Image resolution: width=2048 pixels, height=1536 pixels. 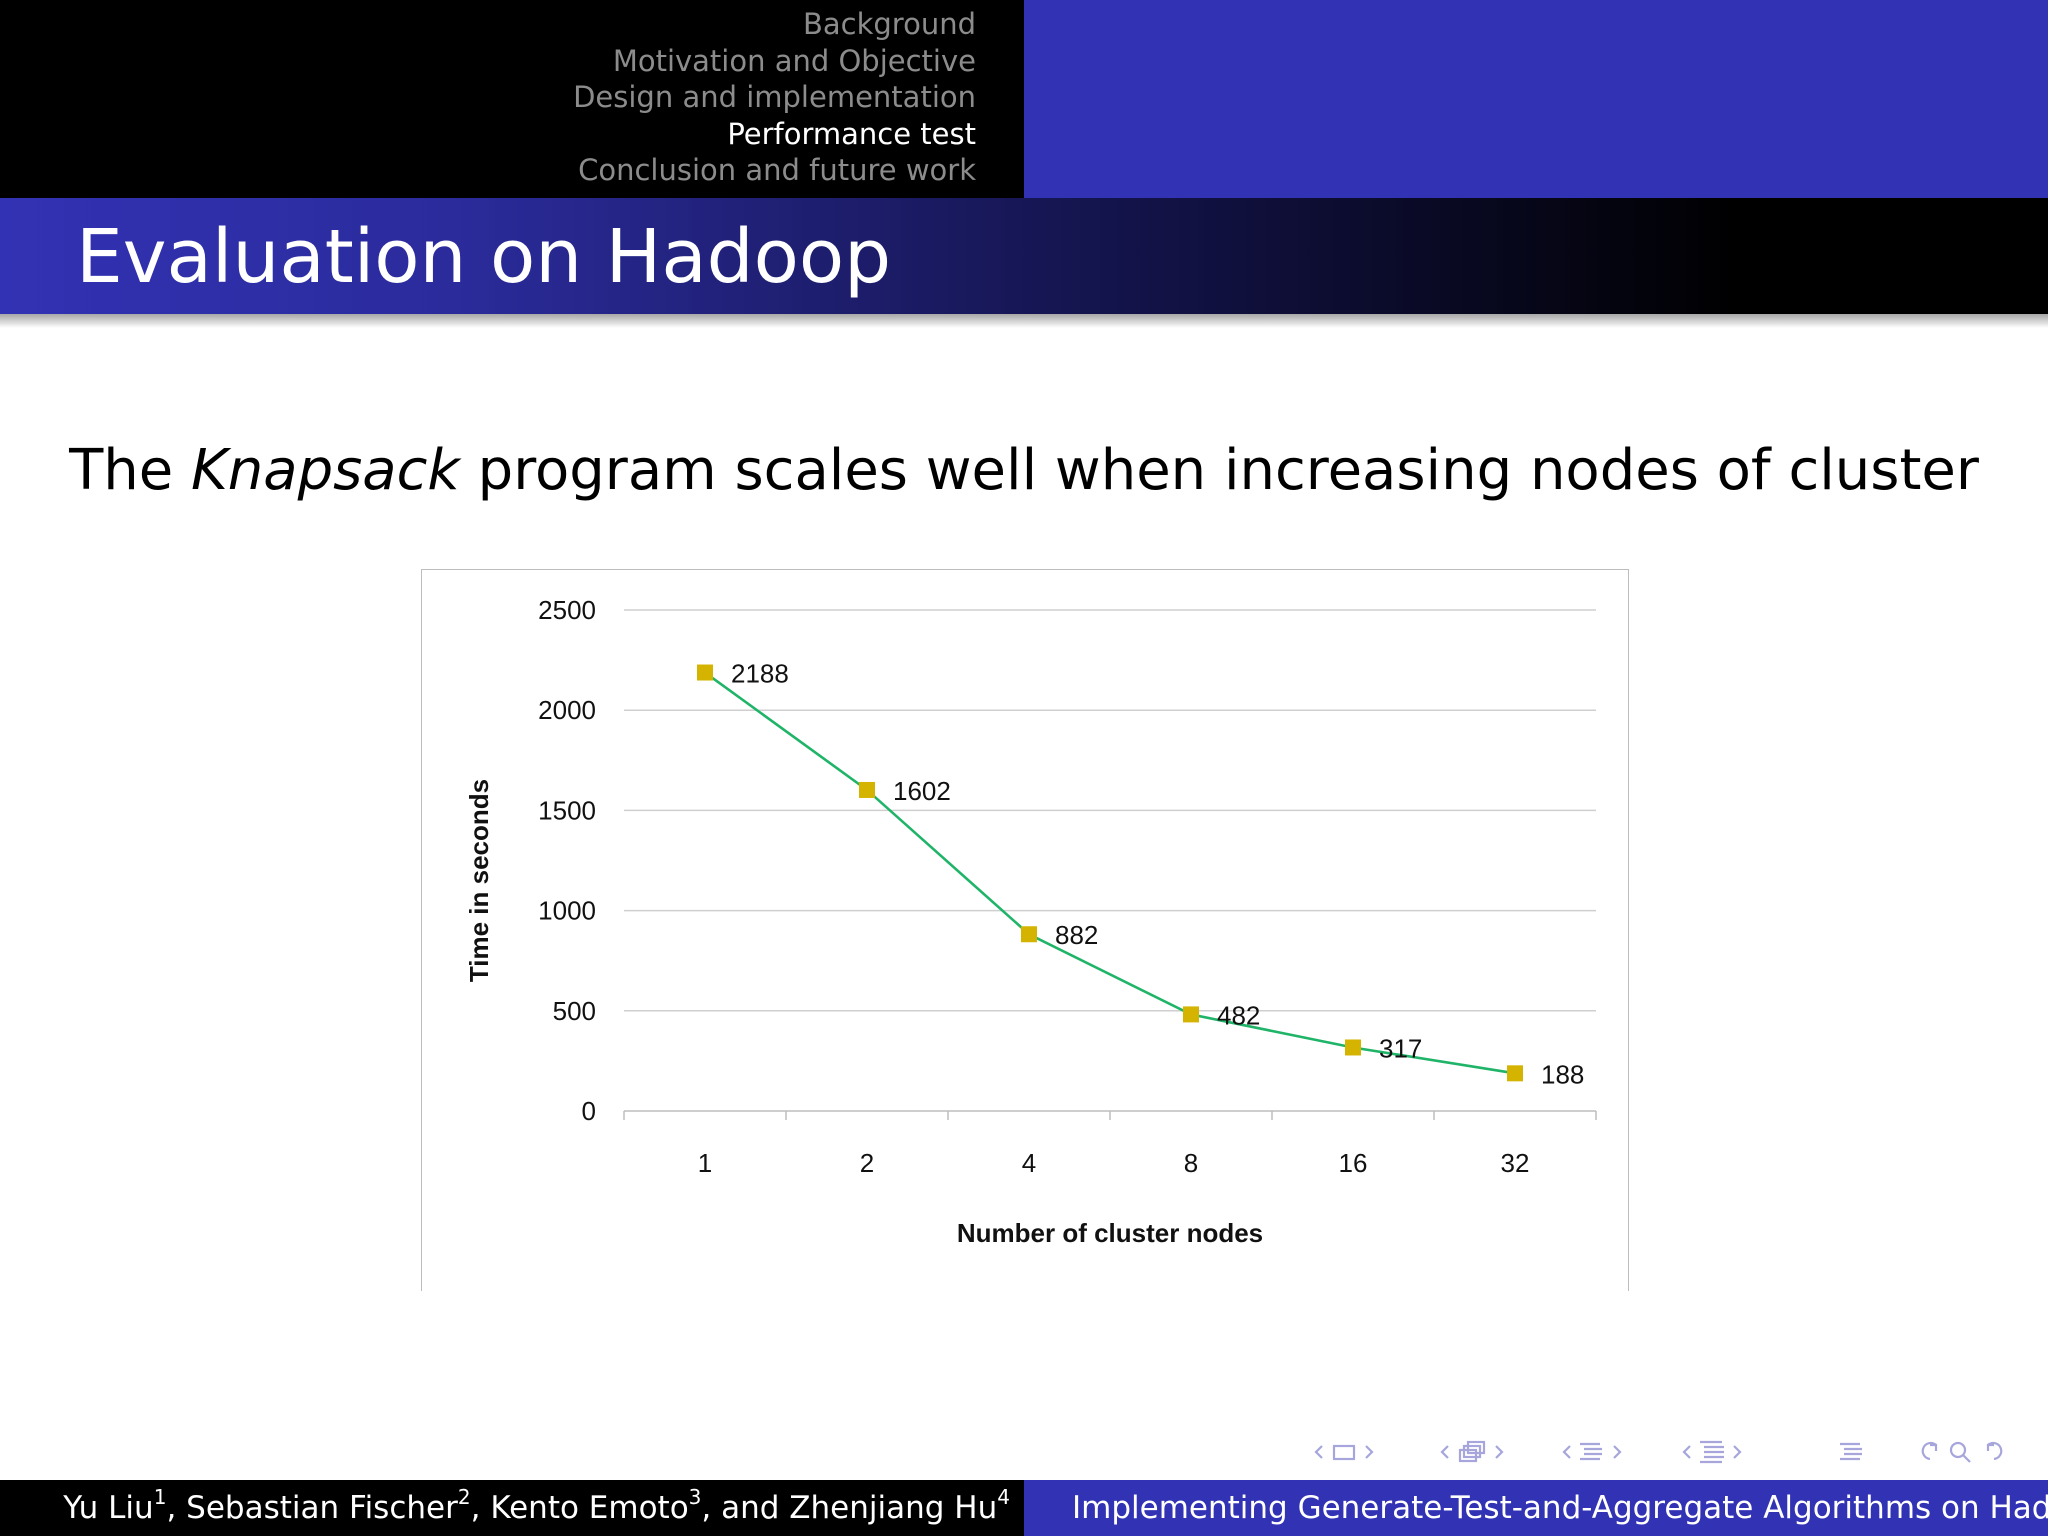 I want to click on frame-icon, so click(x=1344, y=1452).